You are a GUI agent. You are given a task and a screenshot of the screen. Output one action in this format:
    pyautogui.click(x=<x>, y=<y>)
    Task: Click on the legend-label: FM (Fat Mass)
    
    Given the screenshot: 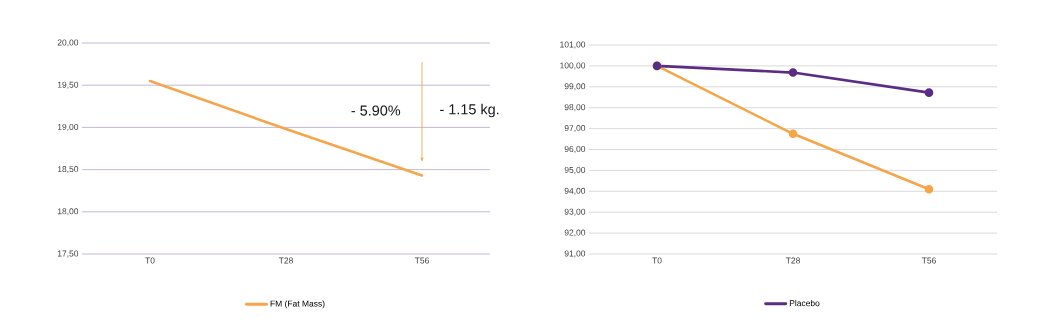 What is the action you would take?
    pyautogui.click(x=297, y=304)
    